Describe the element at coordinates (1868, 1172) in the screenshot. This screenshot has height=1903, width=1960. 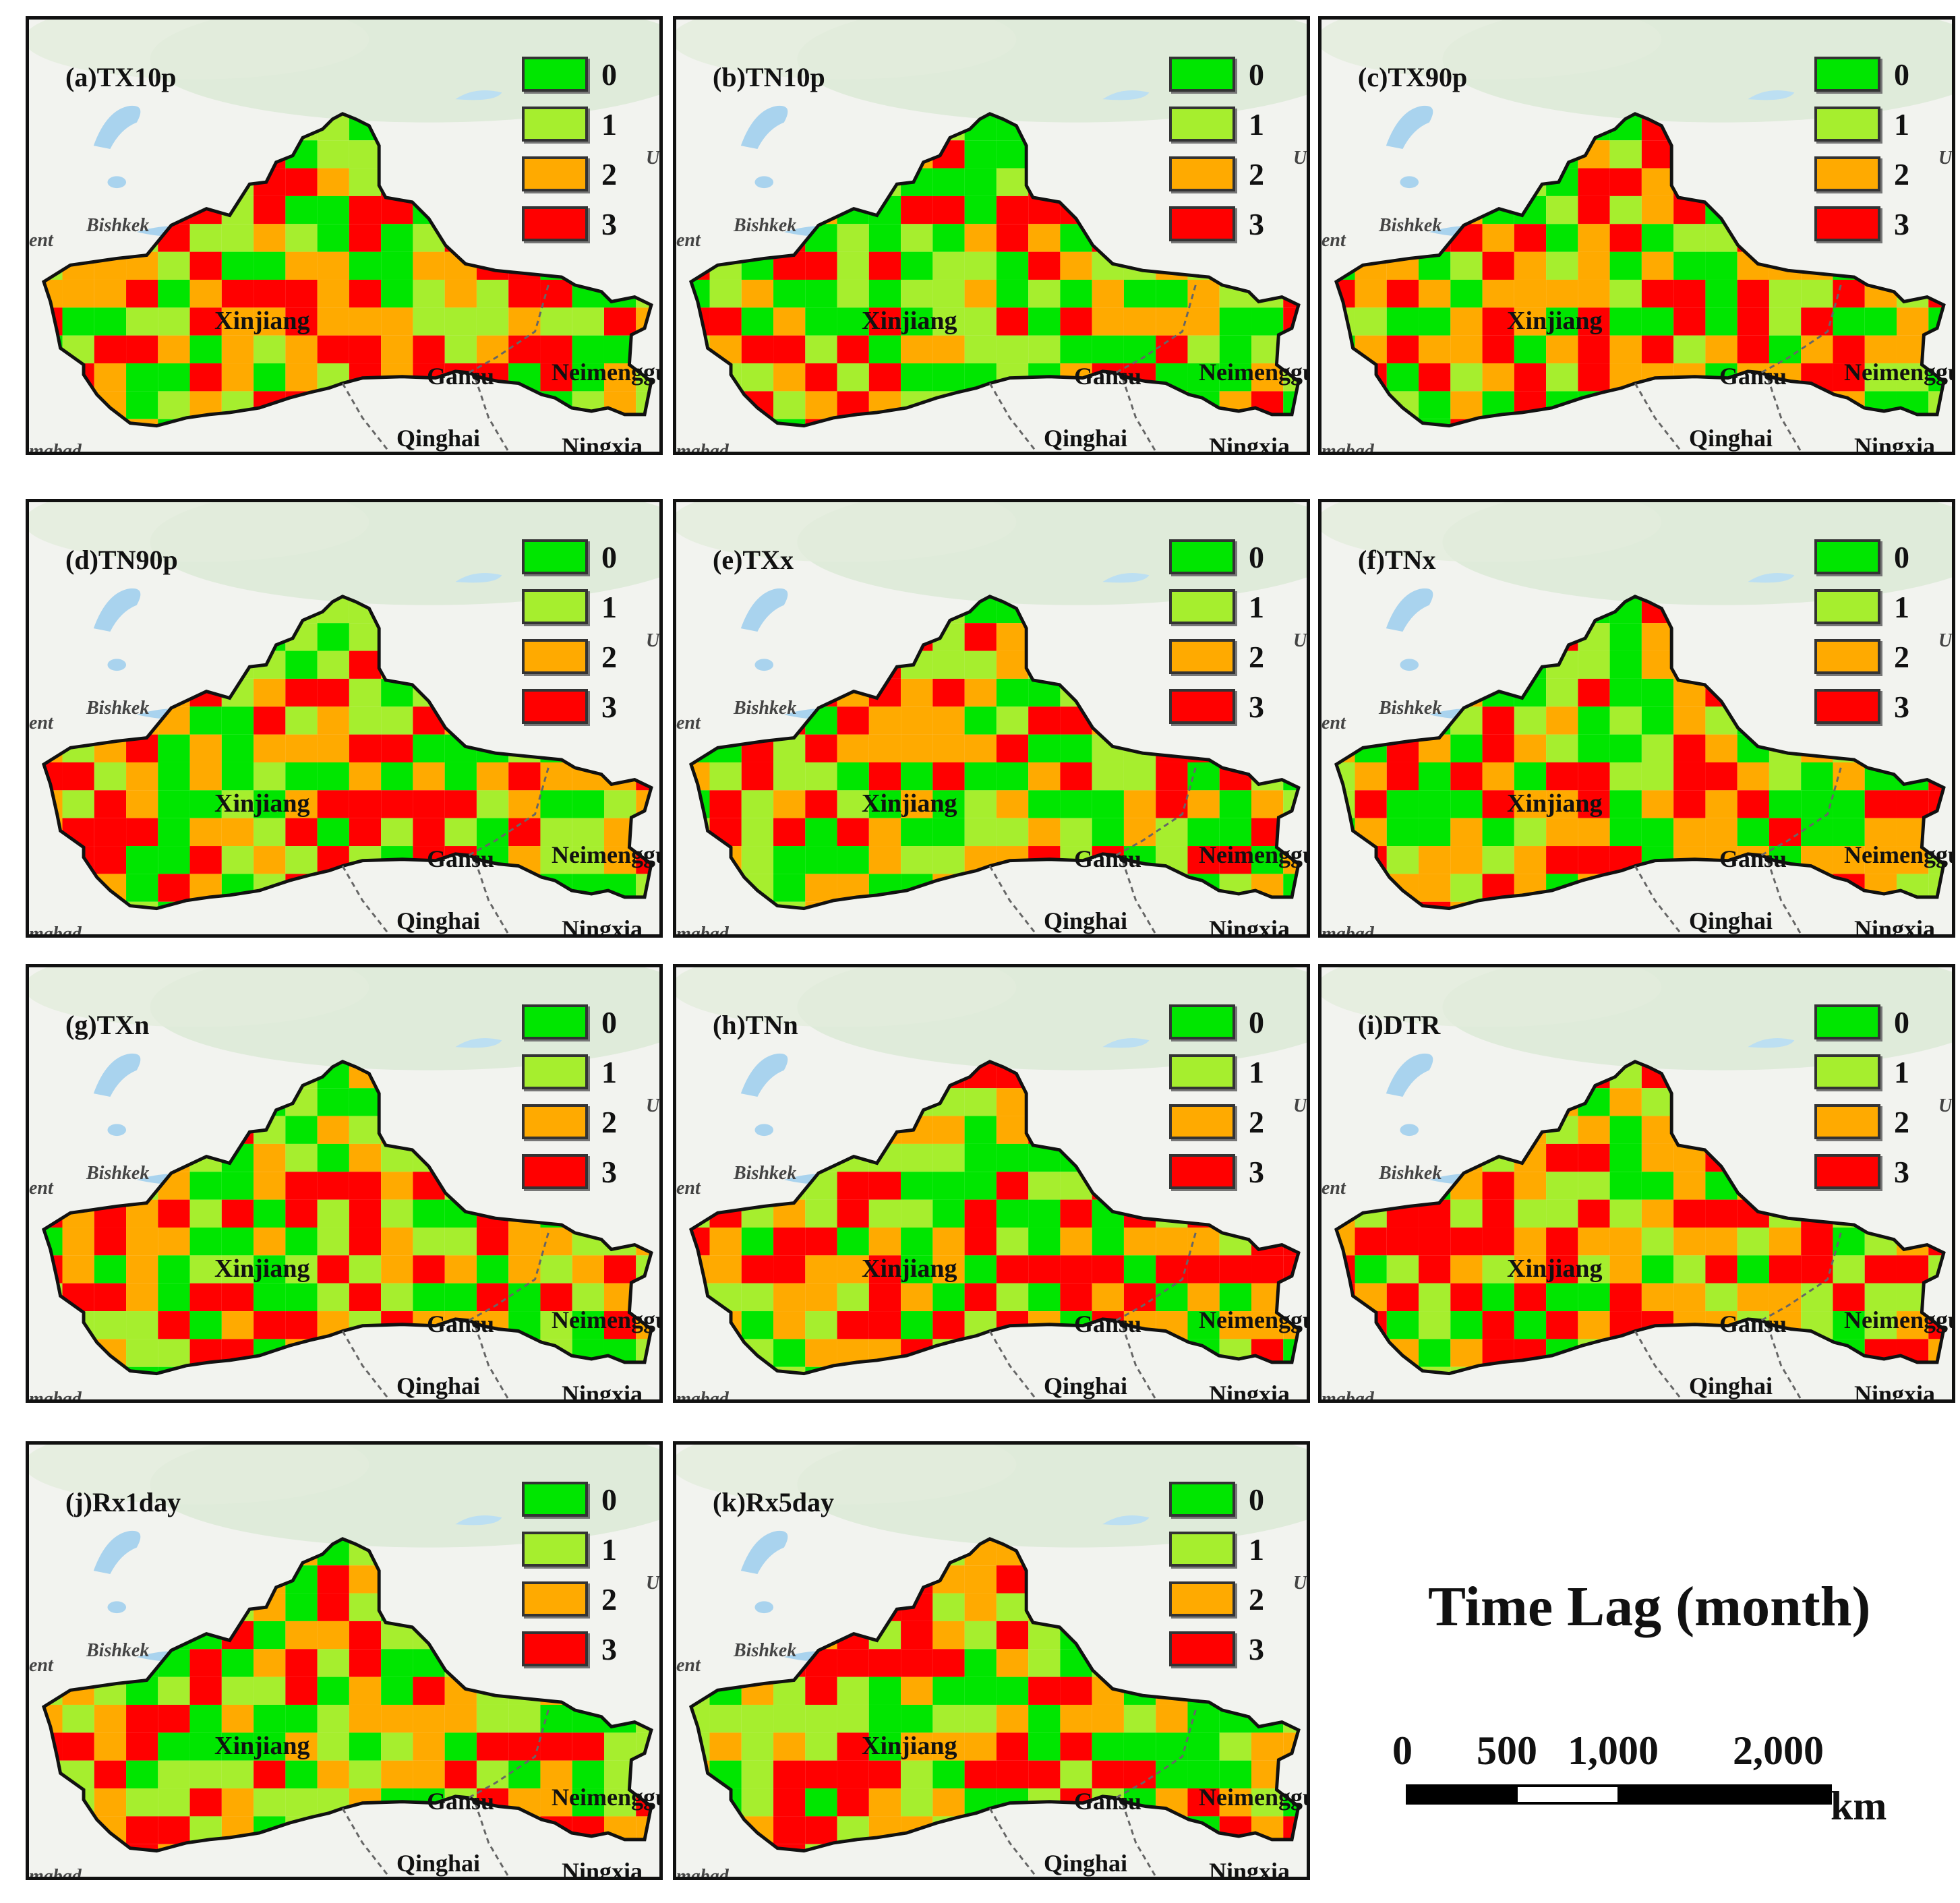
I see `legend-row: 3` at that location.